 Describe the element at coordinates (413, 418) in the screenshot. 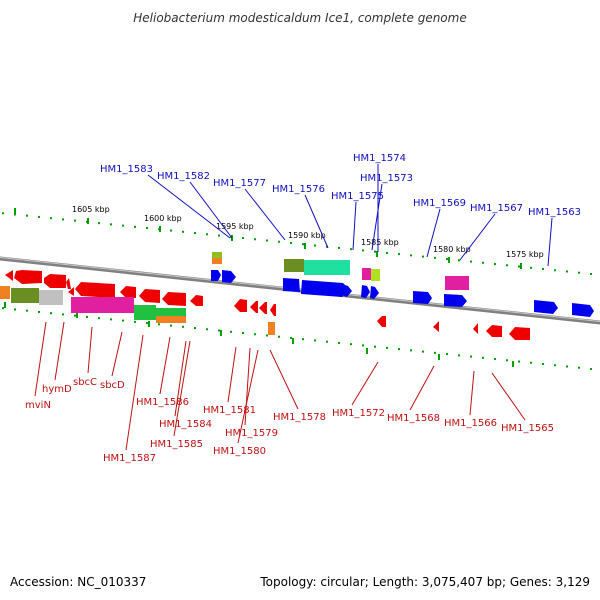

I see `gene-label: HM1_1568` at that location.